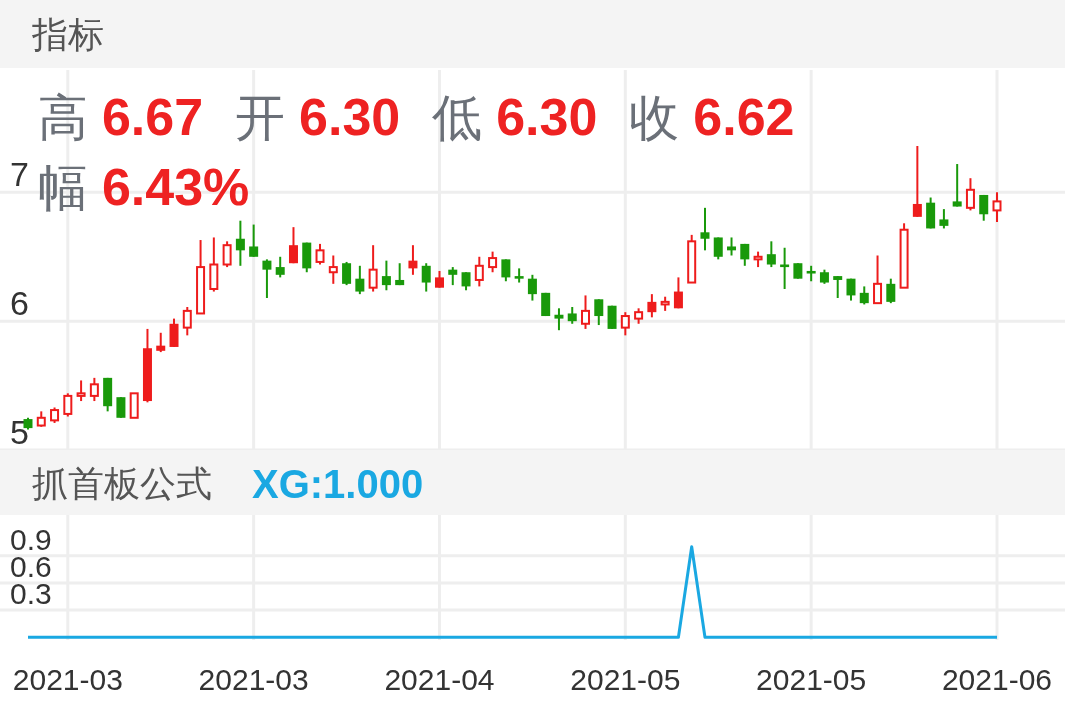  I want to click on y-tick-label: 6, so click(19, 303).